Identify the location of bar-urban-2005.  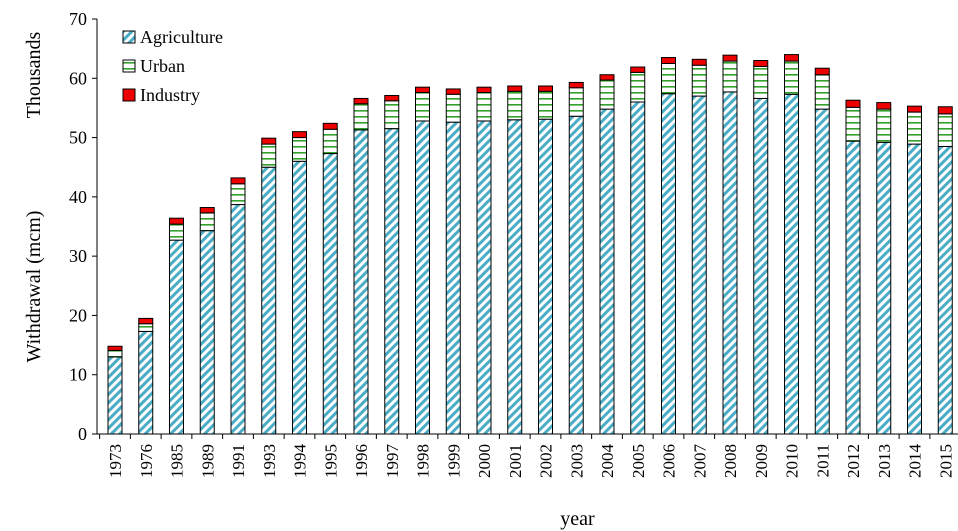
(638, 87).